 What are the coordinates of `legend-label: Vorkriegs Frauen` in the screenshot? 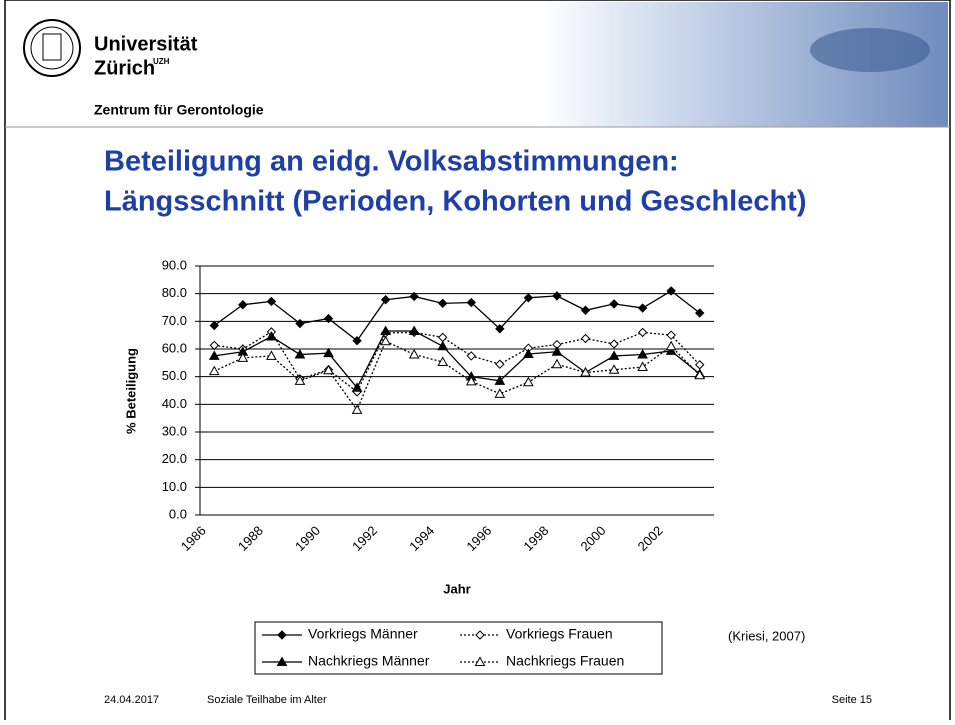 It's located at (559, 634).